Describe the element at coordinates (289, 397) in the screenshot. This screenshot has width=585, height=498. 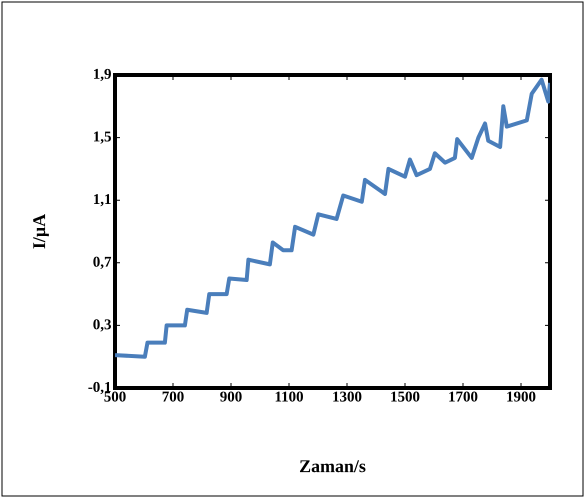
I see `x-tick-label: 1100` at that location.